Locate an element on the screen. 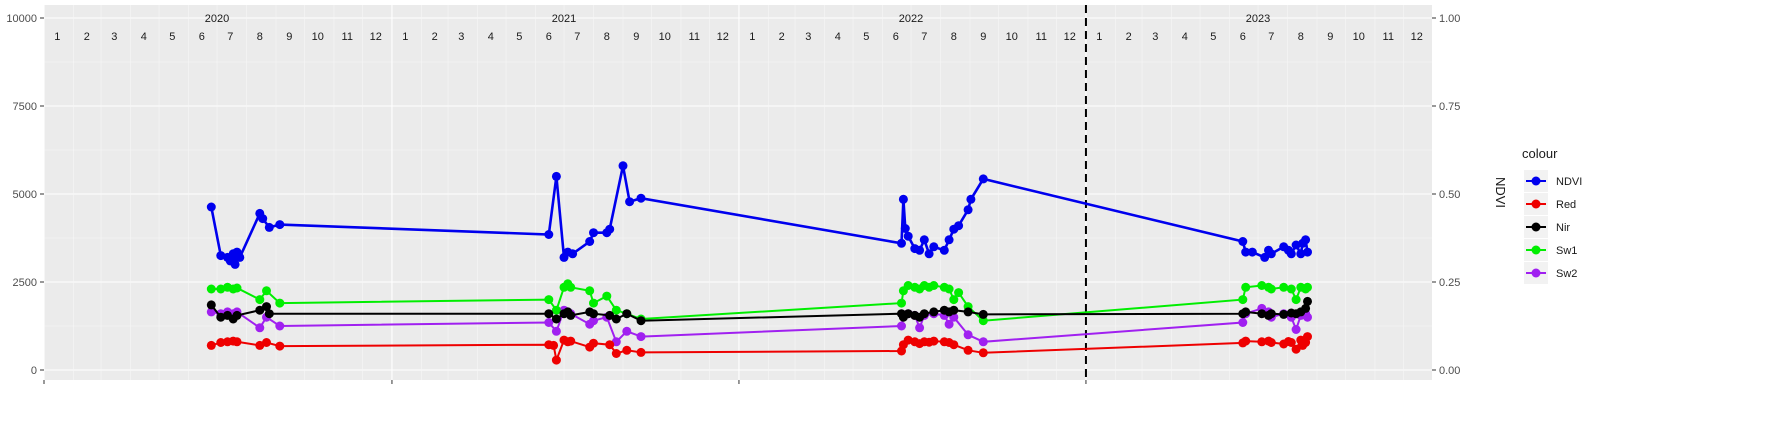  series-red is located at coordinates (759, 348).